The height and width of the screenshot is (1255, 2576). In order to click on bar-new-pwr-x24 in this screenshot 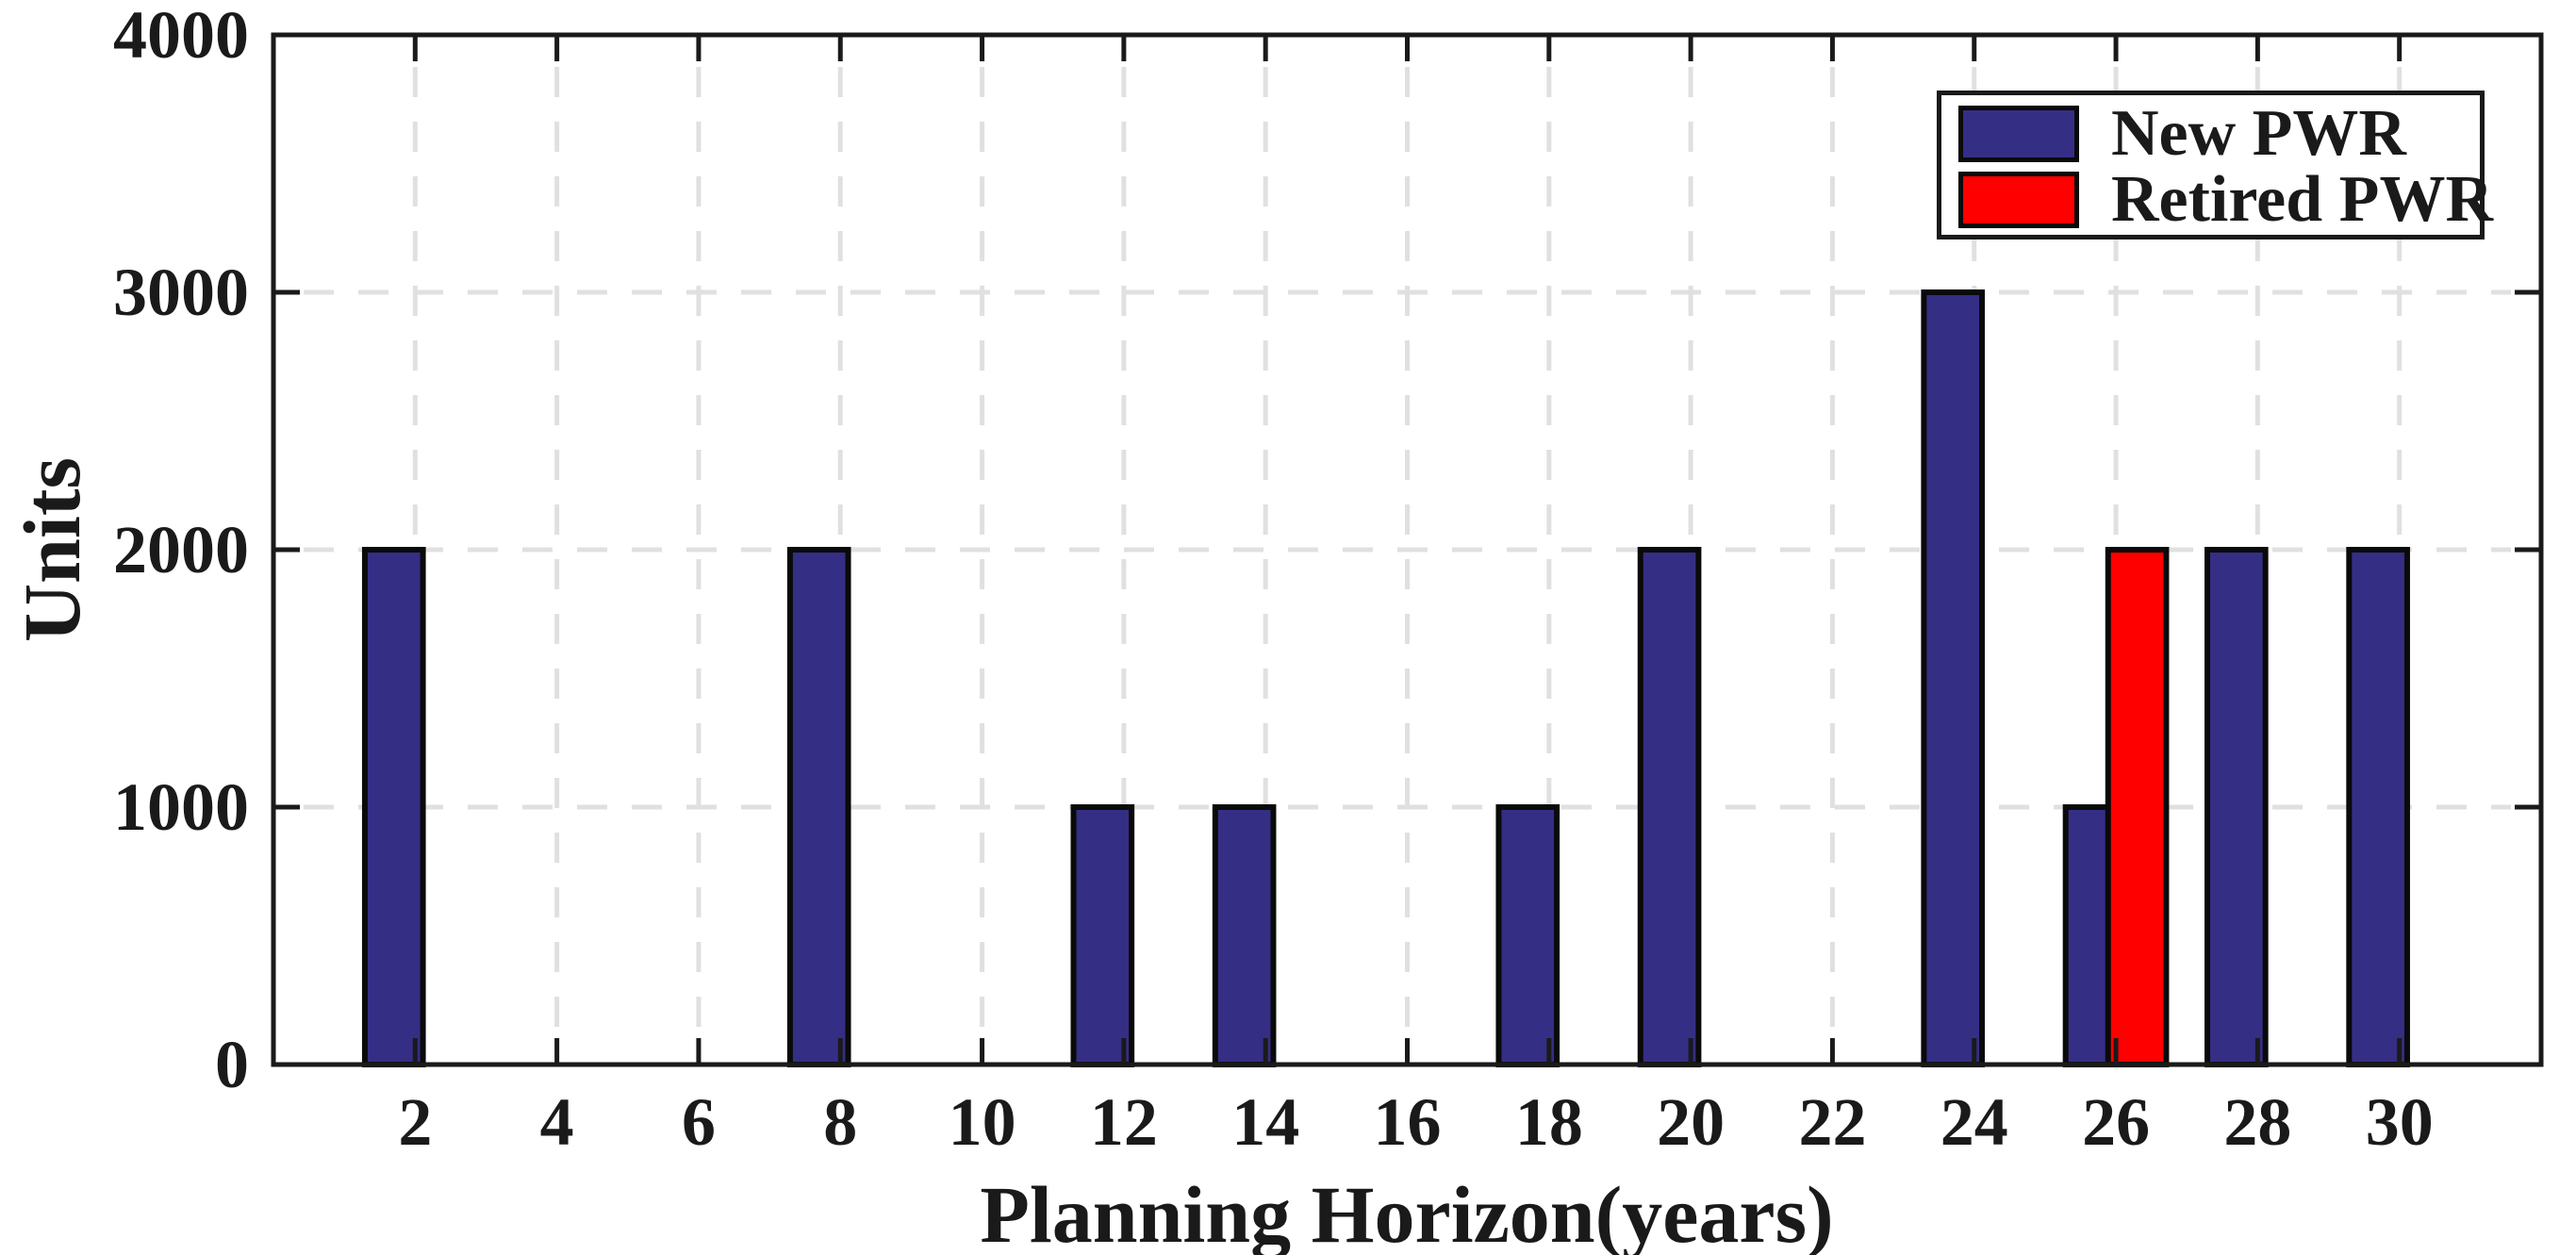, I will do `click(1953, 678)`.